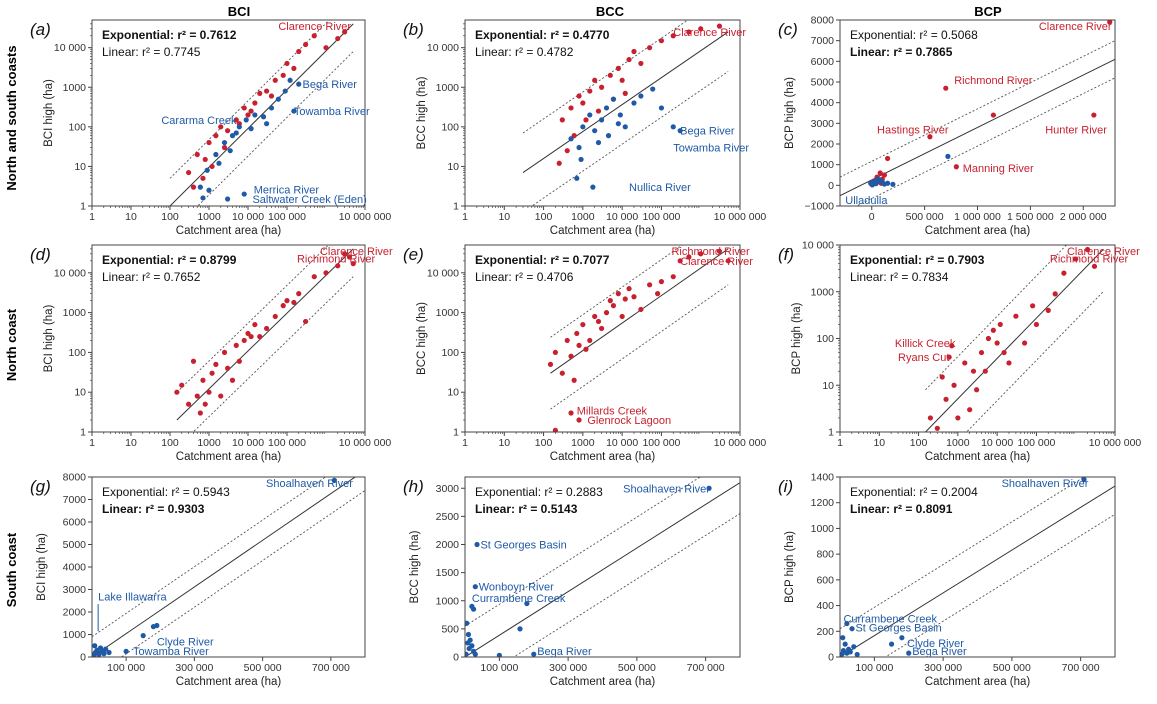 This screenshot has width=1157, height=704. What do you see at coordinates (564, 652) in the screenshot?
I see `point-annotation: Bega River` at bounding box center [564, 652].